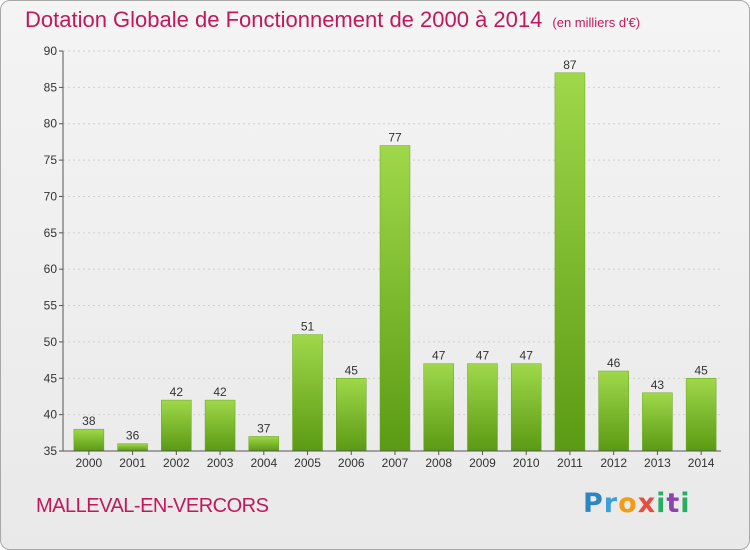 The width and height of the screenshot is (750, 550). I want to click on bar-value-label: 36, so click(133, 436).